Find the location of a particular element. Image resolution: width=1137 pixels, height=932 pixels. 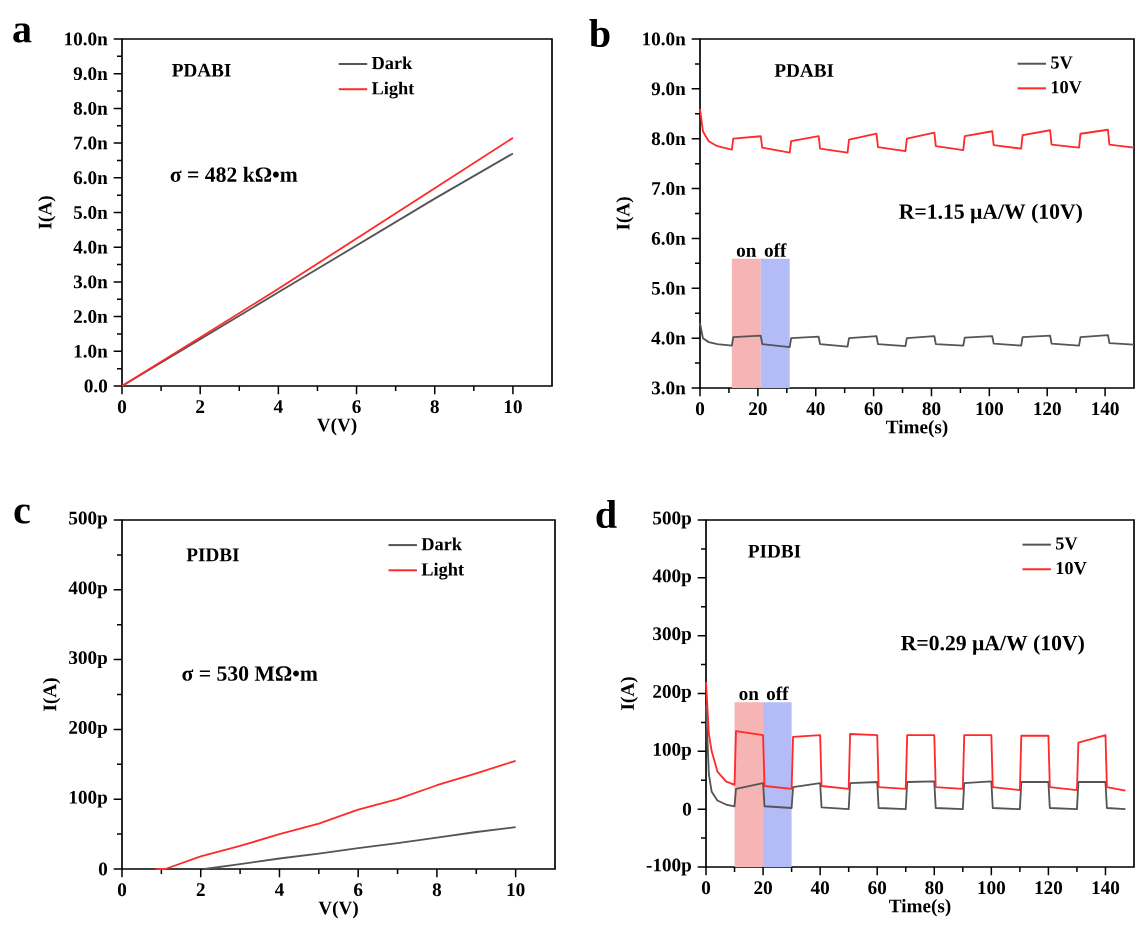

chart-title: c is located at coordinates (22, 514).